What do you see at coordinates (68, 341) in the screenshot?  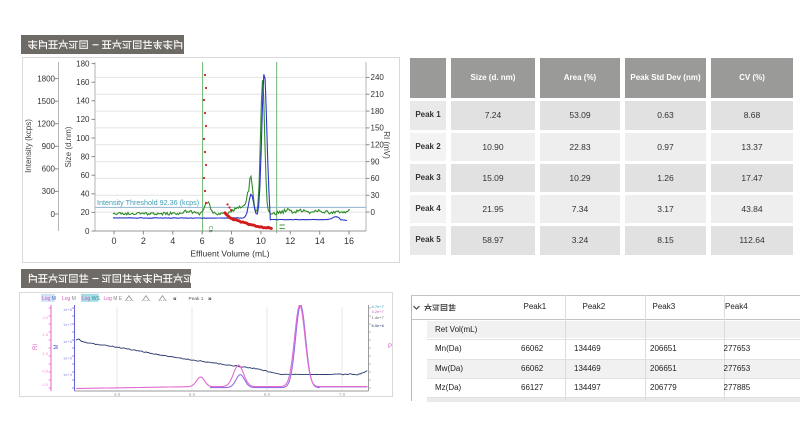 I see `svg-text: 1e+6` at bounding box center [68, 341].